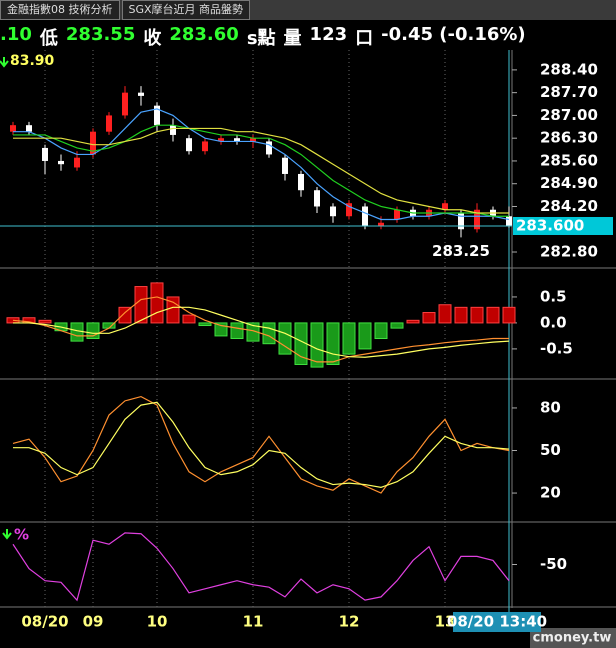 The width and height of the screenshot is (616, 648). Describe the element at coordinates (16, 34) in the screenshot. I see `quote-item: .10` at that location.